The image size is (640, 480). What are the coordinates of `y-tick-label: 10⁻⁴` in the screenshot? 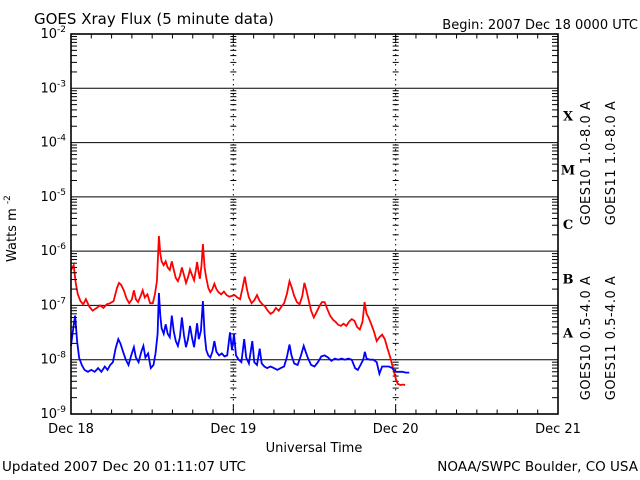 It's located at (53, 142).